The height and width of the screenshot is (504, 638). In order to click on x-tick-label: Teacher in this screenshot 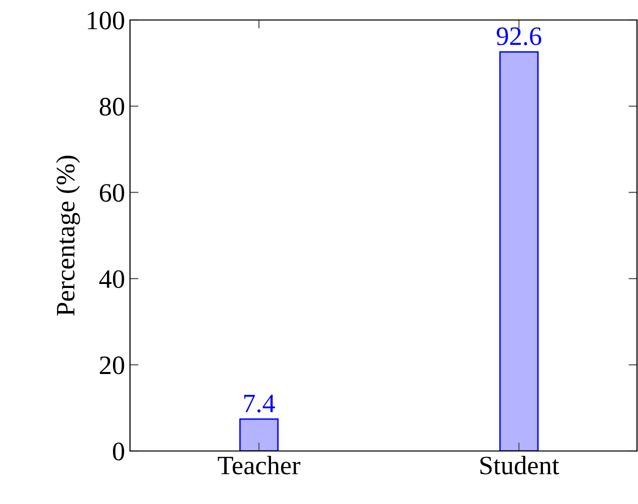, I will do `click(259, 465)`.